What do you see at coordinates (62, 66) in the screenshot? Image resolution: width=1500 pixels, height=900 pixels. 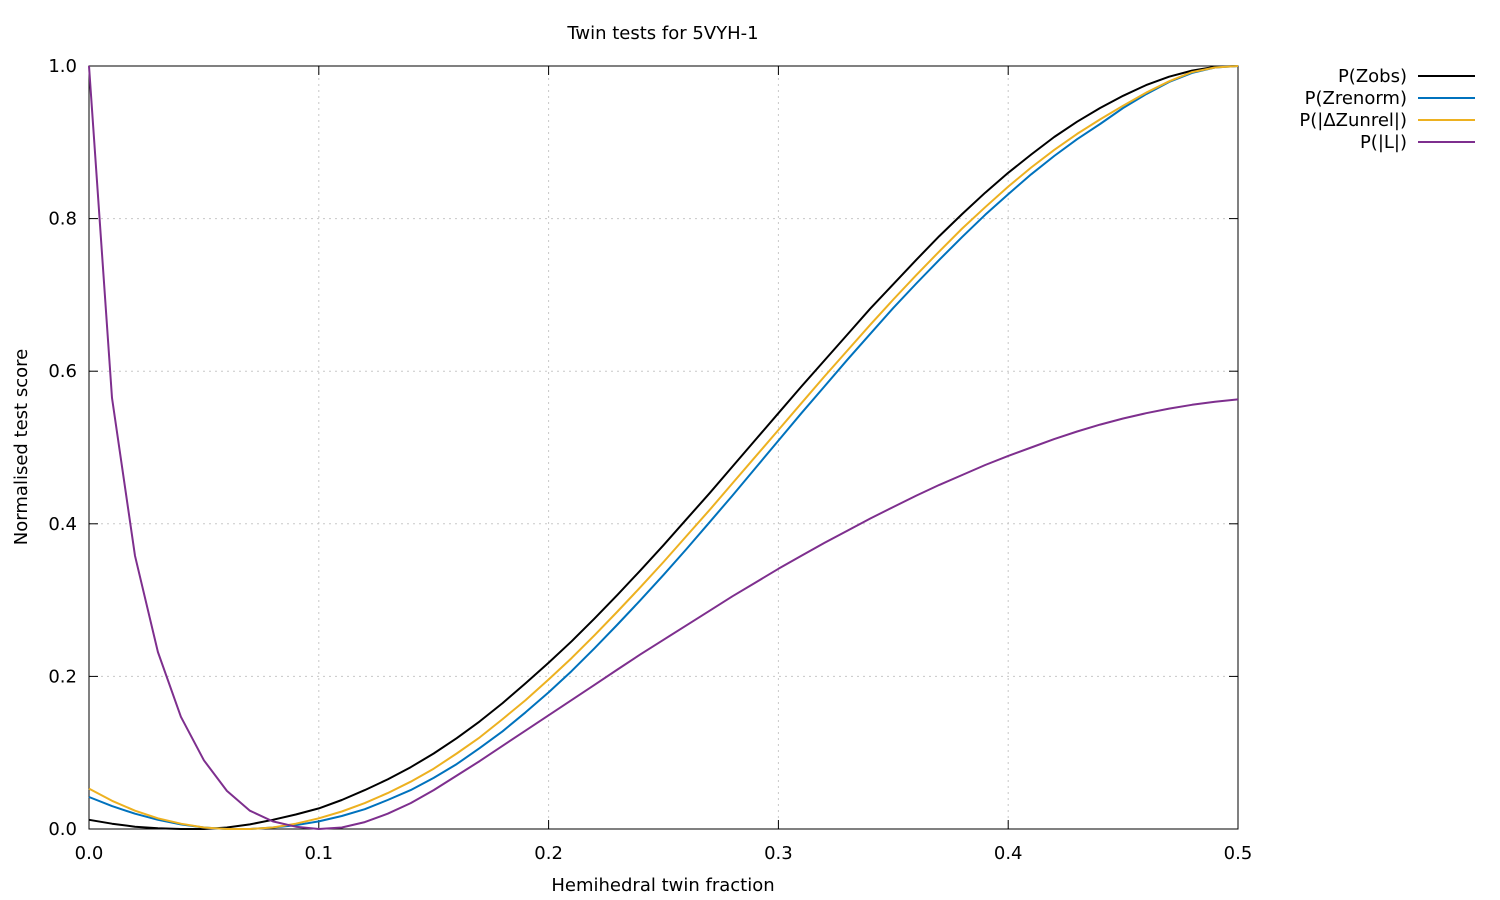 I see `y-tick-label: 1.0` at bounding box center [62, 66].